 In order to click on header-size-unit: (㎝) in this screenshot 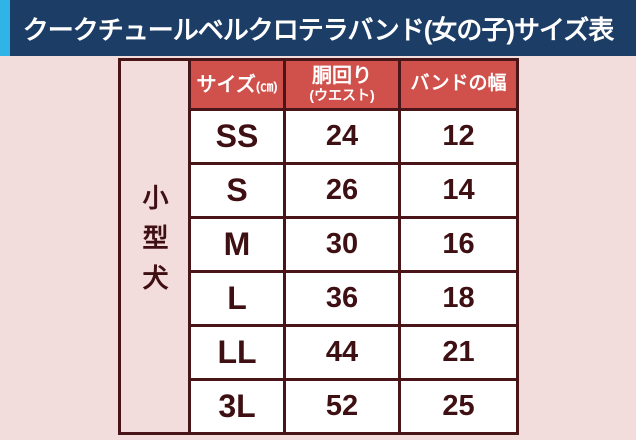, I will do `click(266, 86)`.